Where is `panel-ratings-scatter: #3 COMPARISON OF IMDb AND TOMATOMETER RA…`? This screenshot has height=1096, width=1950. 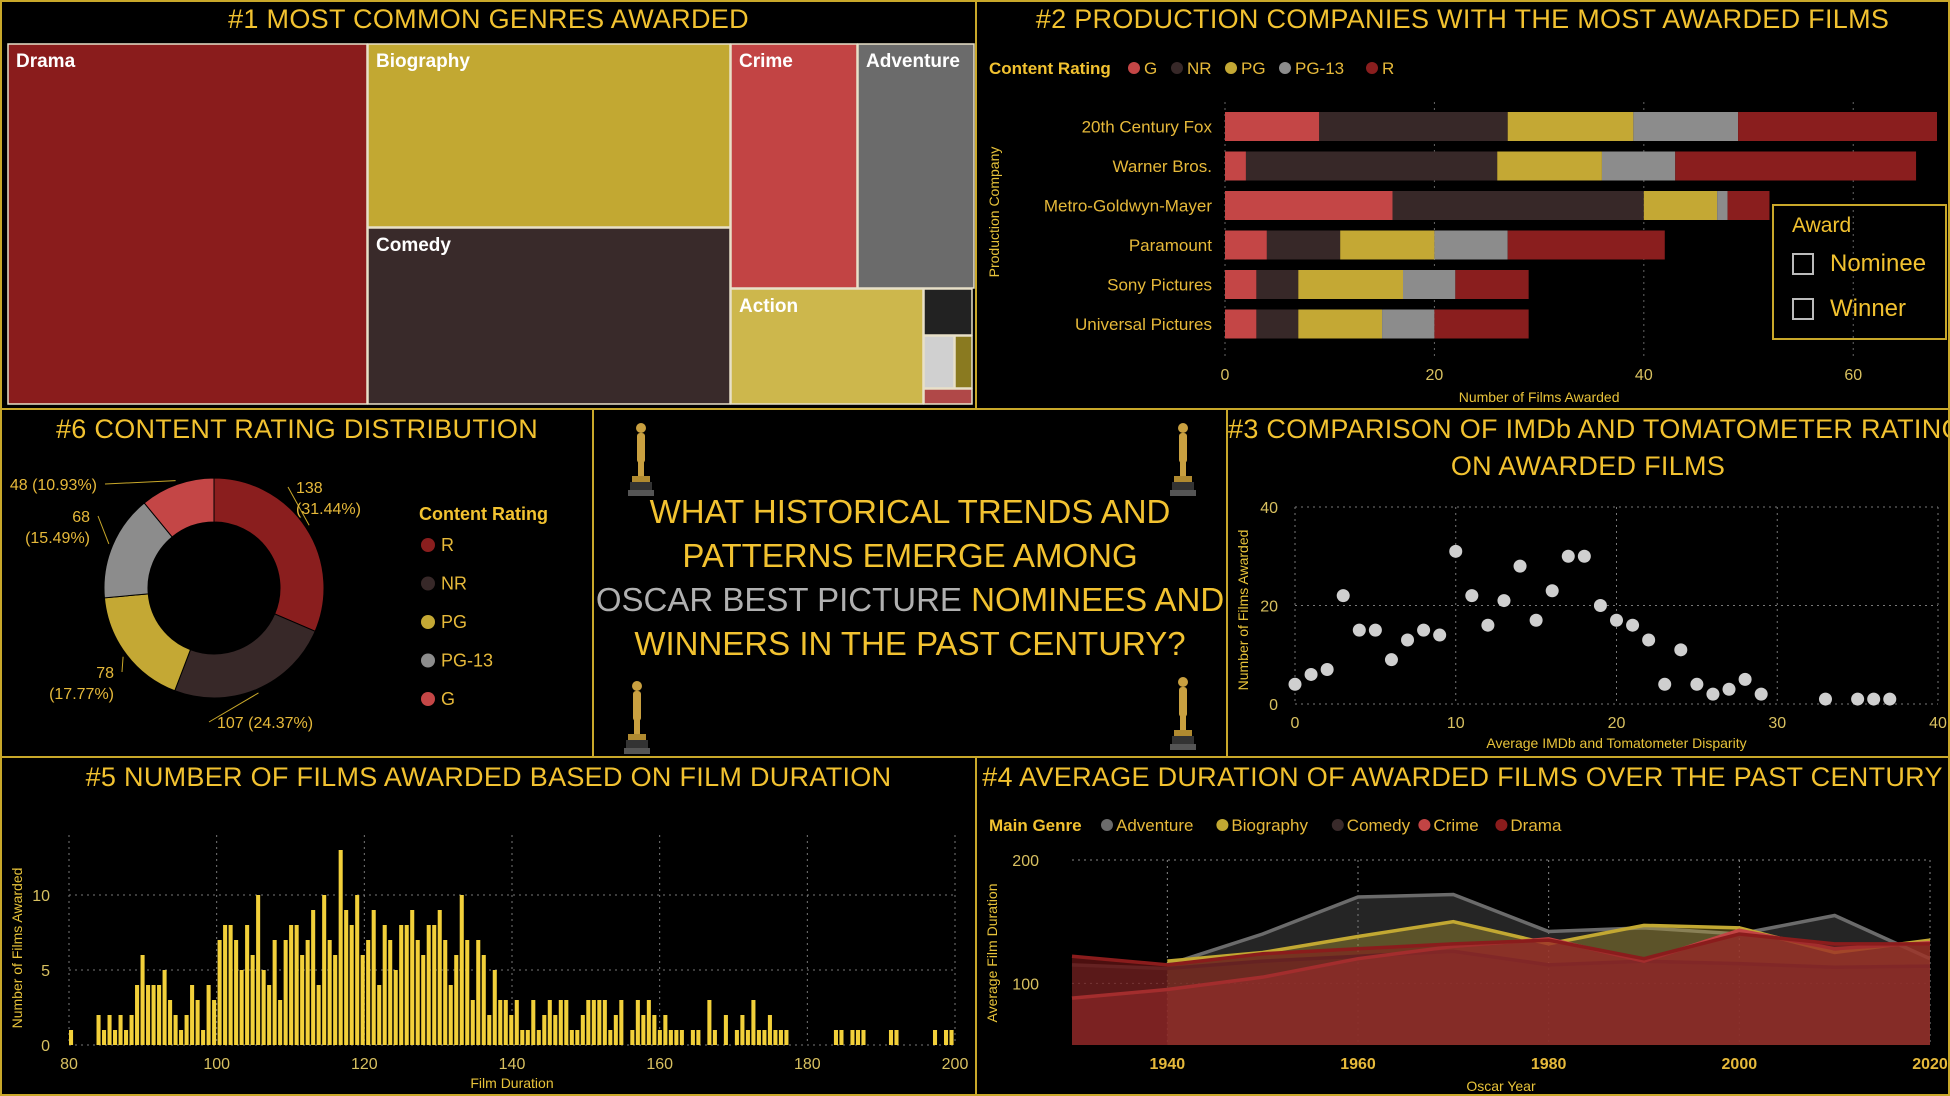 panel-ratings-scatter: #3 COMPARISON OF IMDb AND TOMATOMETER RA… is located at coordinates (1588, 583).